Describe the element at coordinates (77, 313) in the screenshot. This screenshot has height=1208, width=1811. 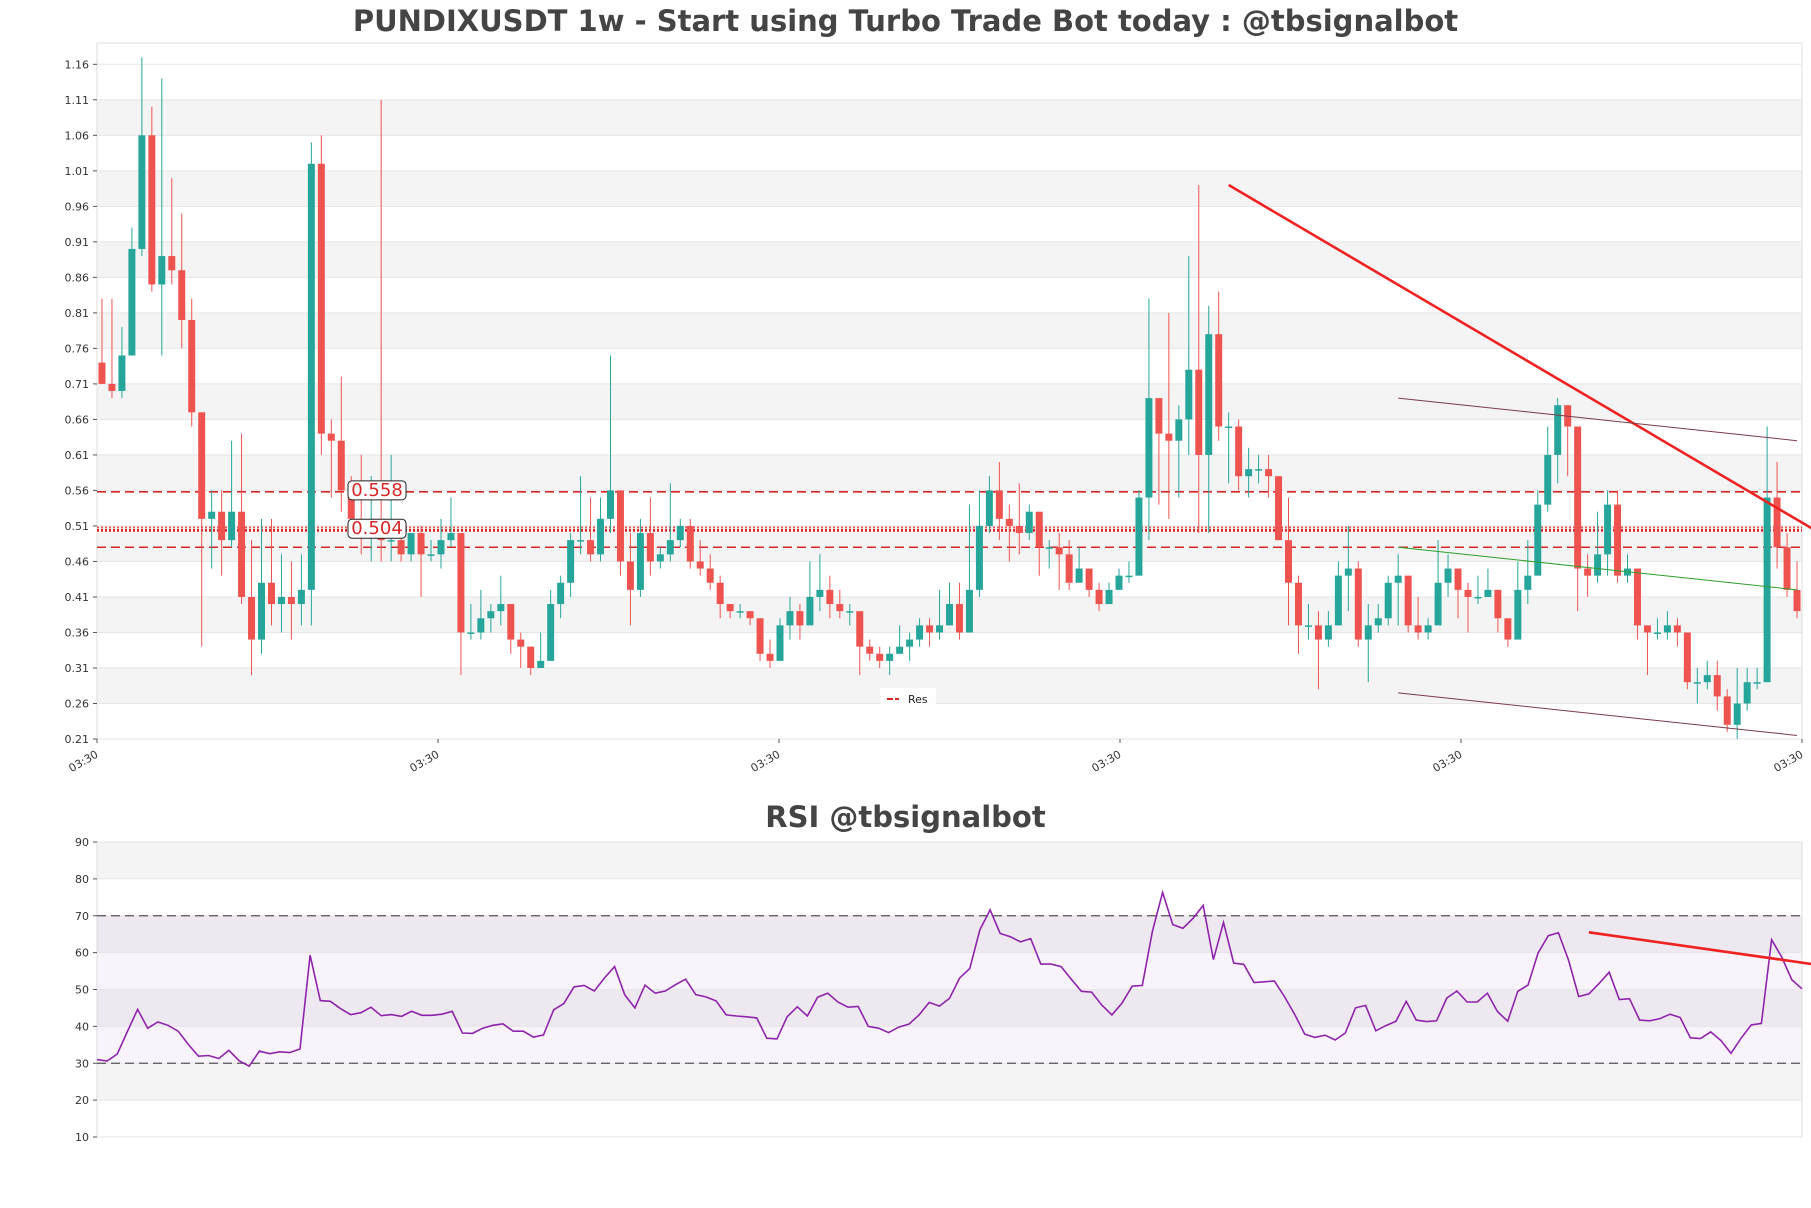
I see `y-tick-label: 0.81` at that location.